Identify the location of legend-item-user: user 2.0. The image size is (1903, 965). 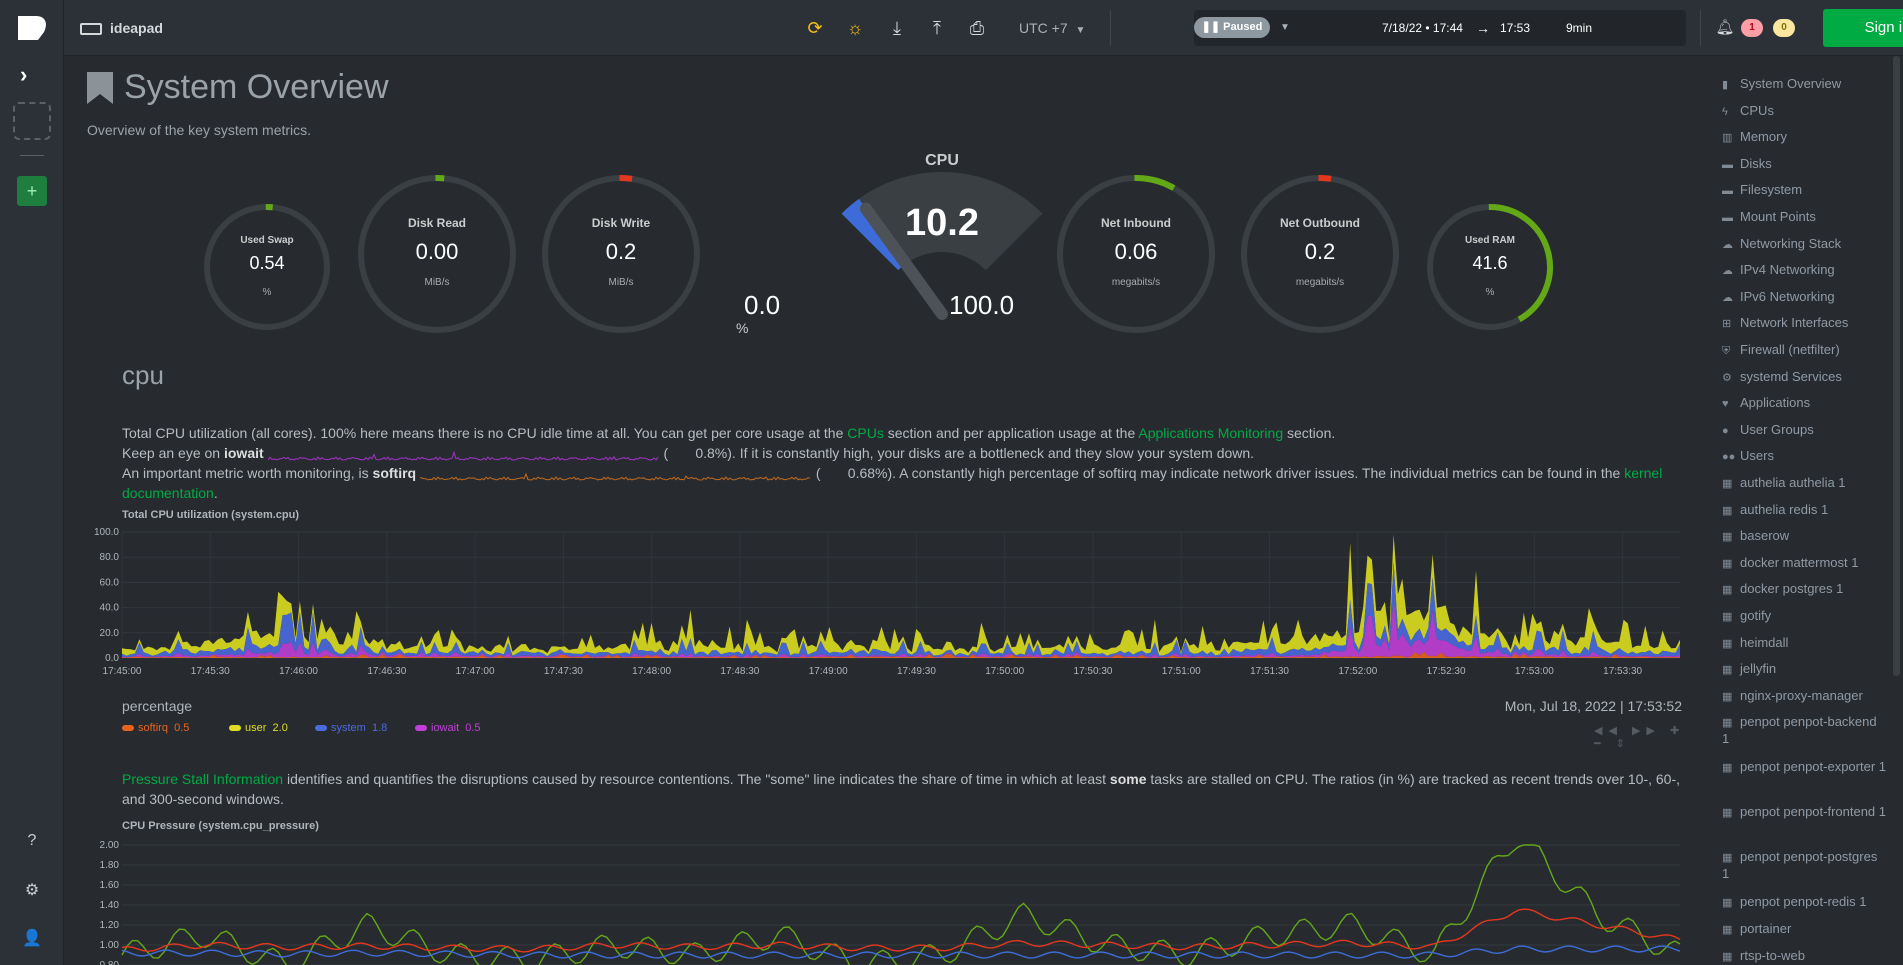
(258, 728).